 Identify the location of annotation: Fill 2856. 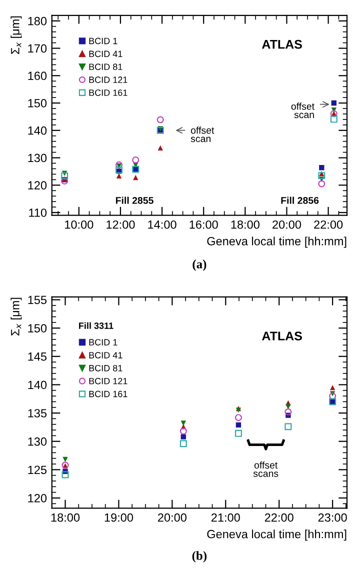
(300, 200).